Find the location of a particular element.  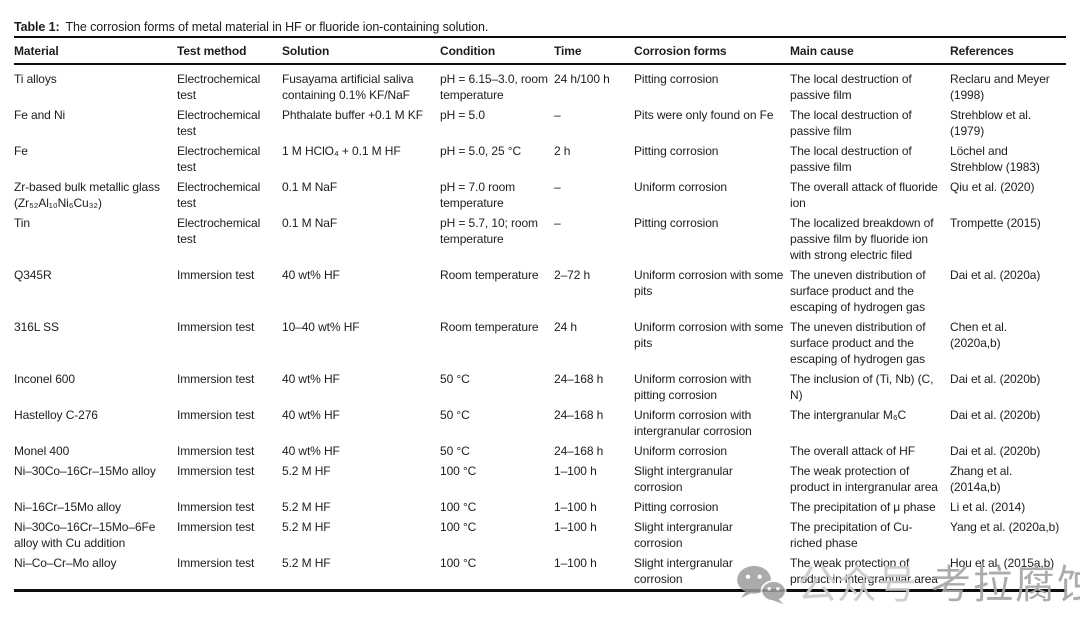

cell-material: 316L SS is located at coordinates (36, 327).